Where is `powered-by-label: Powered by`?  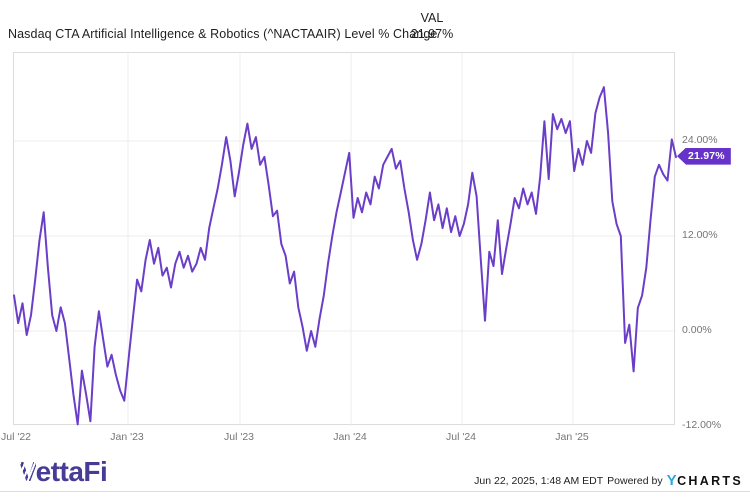
powered-by-label: Powered by is located at coordinates (635, 480).